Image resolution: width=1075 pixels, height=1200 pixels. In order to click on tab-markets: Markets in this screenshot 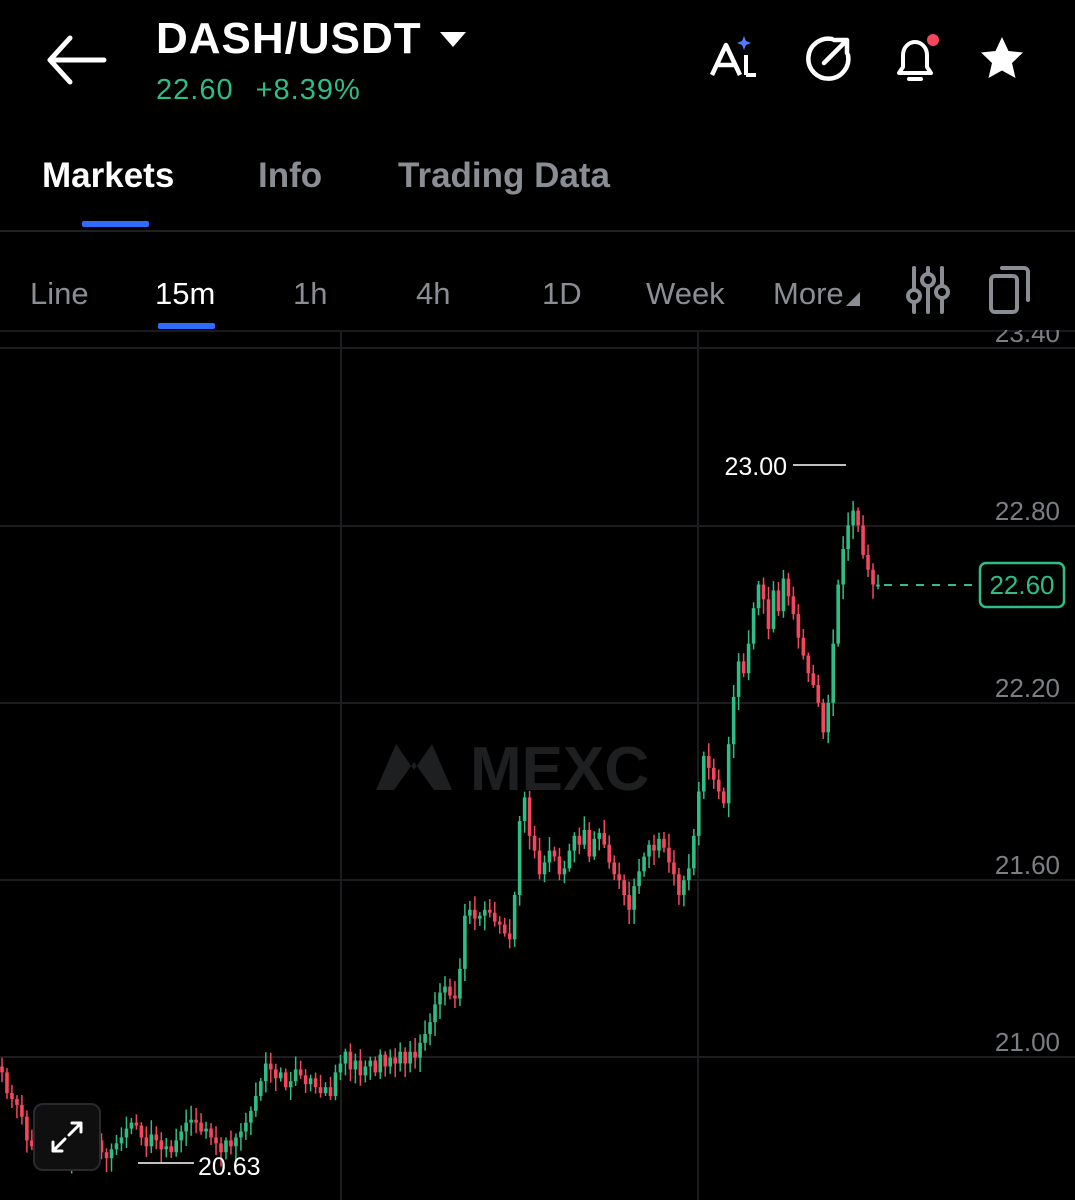, I will do `click(108, 175)`.